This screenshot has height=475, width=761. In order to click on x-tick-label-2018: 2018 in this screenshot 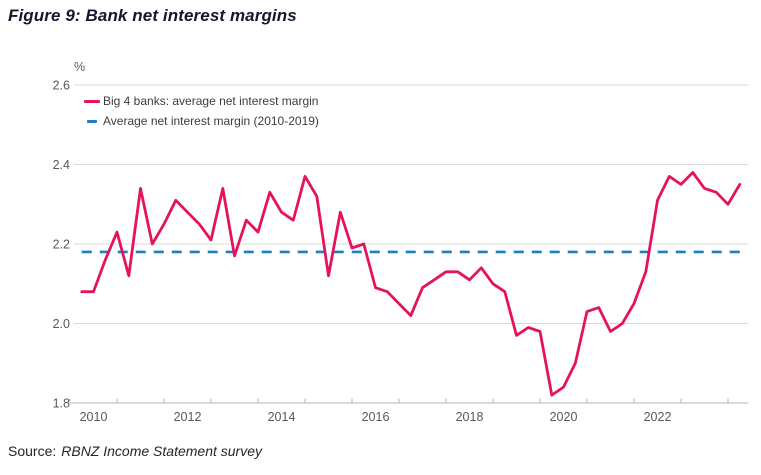, I will do `click(470, 417)`.